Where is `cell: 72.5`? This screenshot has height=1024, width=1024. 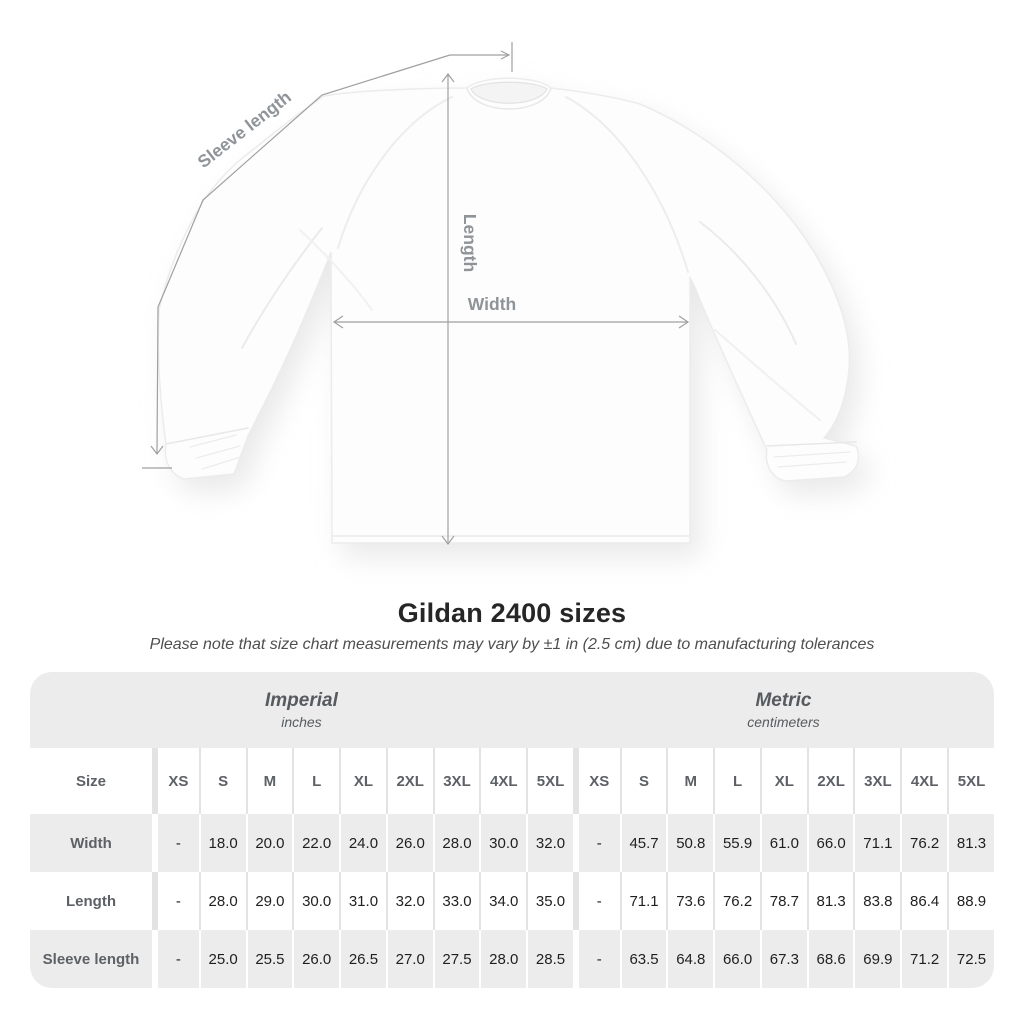
cell: 72.5 is located at coordinates (970, 959).